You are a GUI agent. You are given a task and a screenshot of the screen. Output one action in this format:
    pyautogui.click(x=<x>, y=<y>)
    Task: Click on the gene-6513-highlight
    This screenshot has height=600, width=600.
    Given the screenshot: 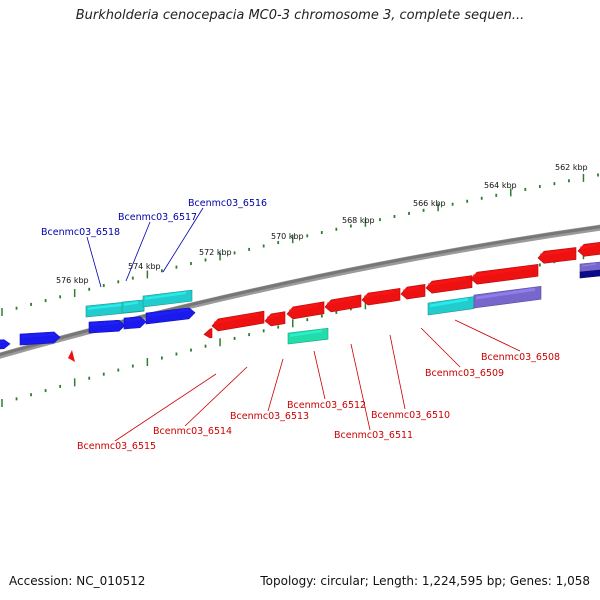 What is the action you would take?
    pyautogui.click(x=303, y=308)
    